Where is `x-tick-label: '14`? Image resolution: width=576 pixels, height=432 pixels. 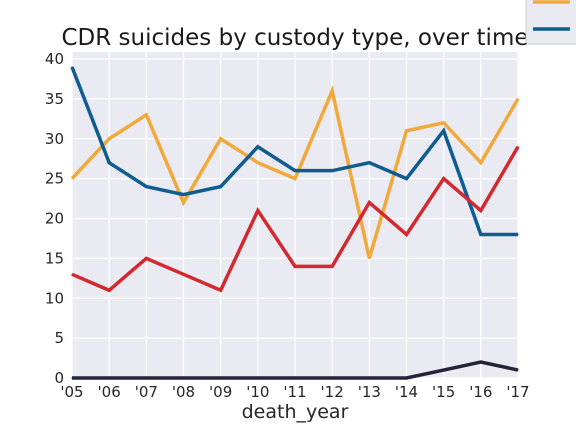
x-tick-label: '14 is located at coordinates (406, 392).